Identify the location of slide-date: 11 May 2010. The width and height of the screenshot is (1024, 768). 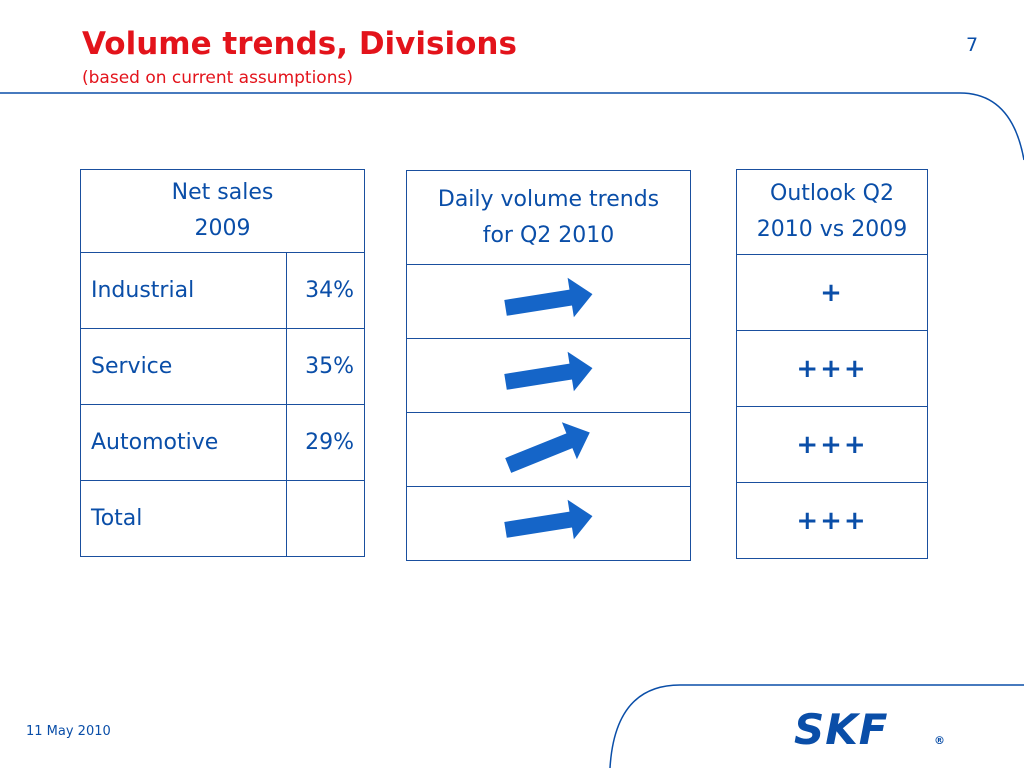
(68, 731).